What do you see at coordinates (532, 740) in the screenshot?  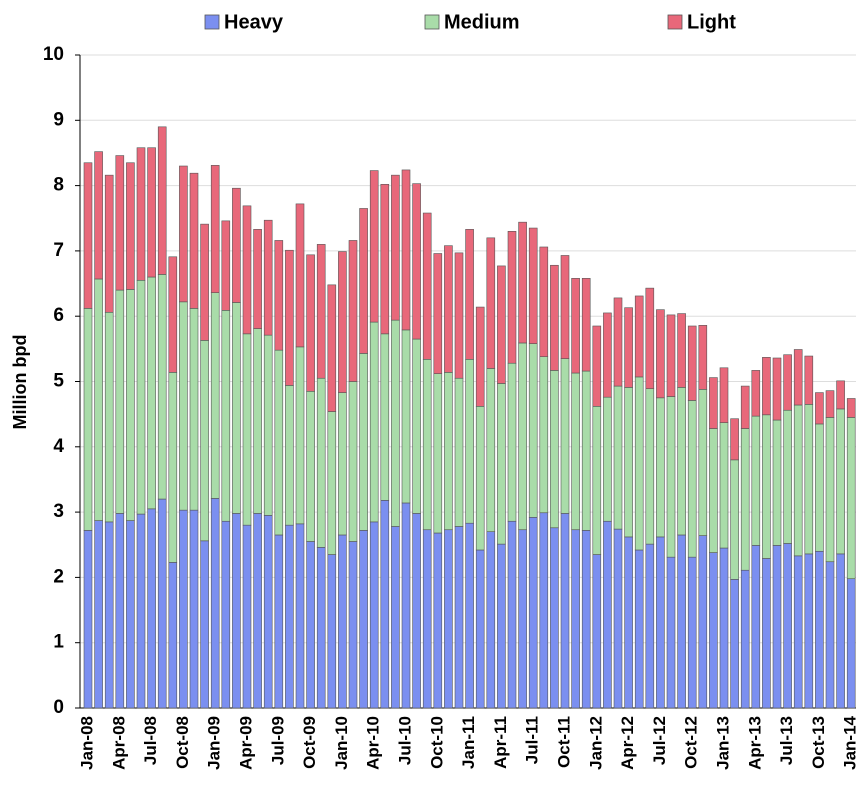 I see `x-tick-label: Jul-11` at bounding box center [532, 740].